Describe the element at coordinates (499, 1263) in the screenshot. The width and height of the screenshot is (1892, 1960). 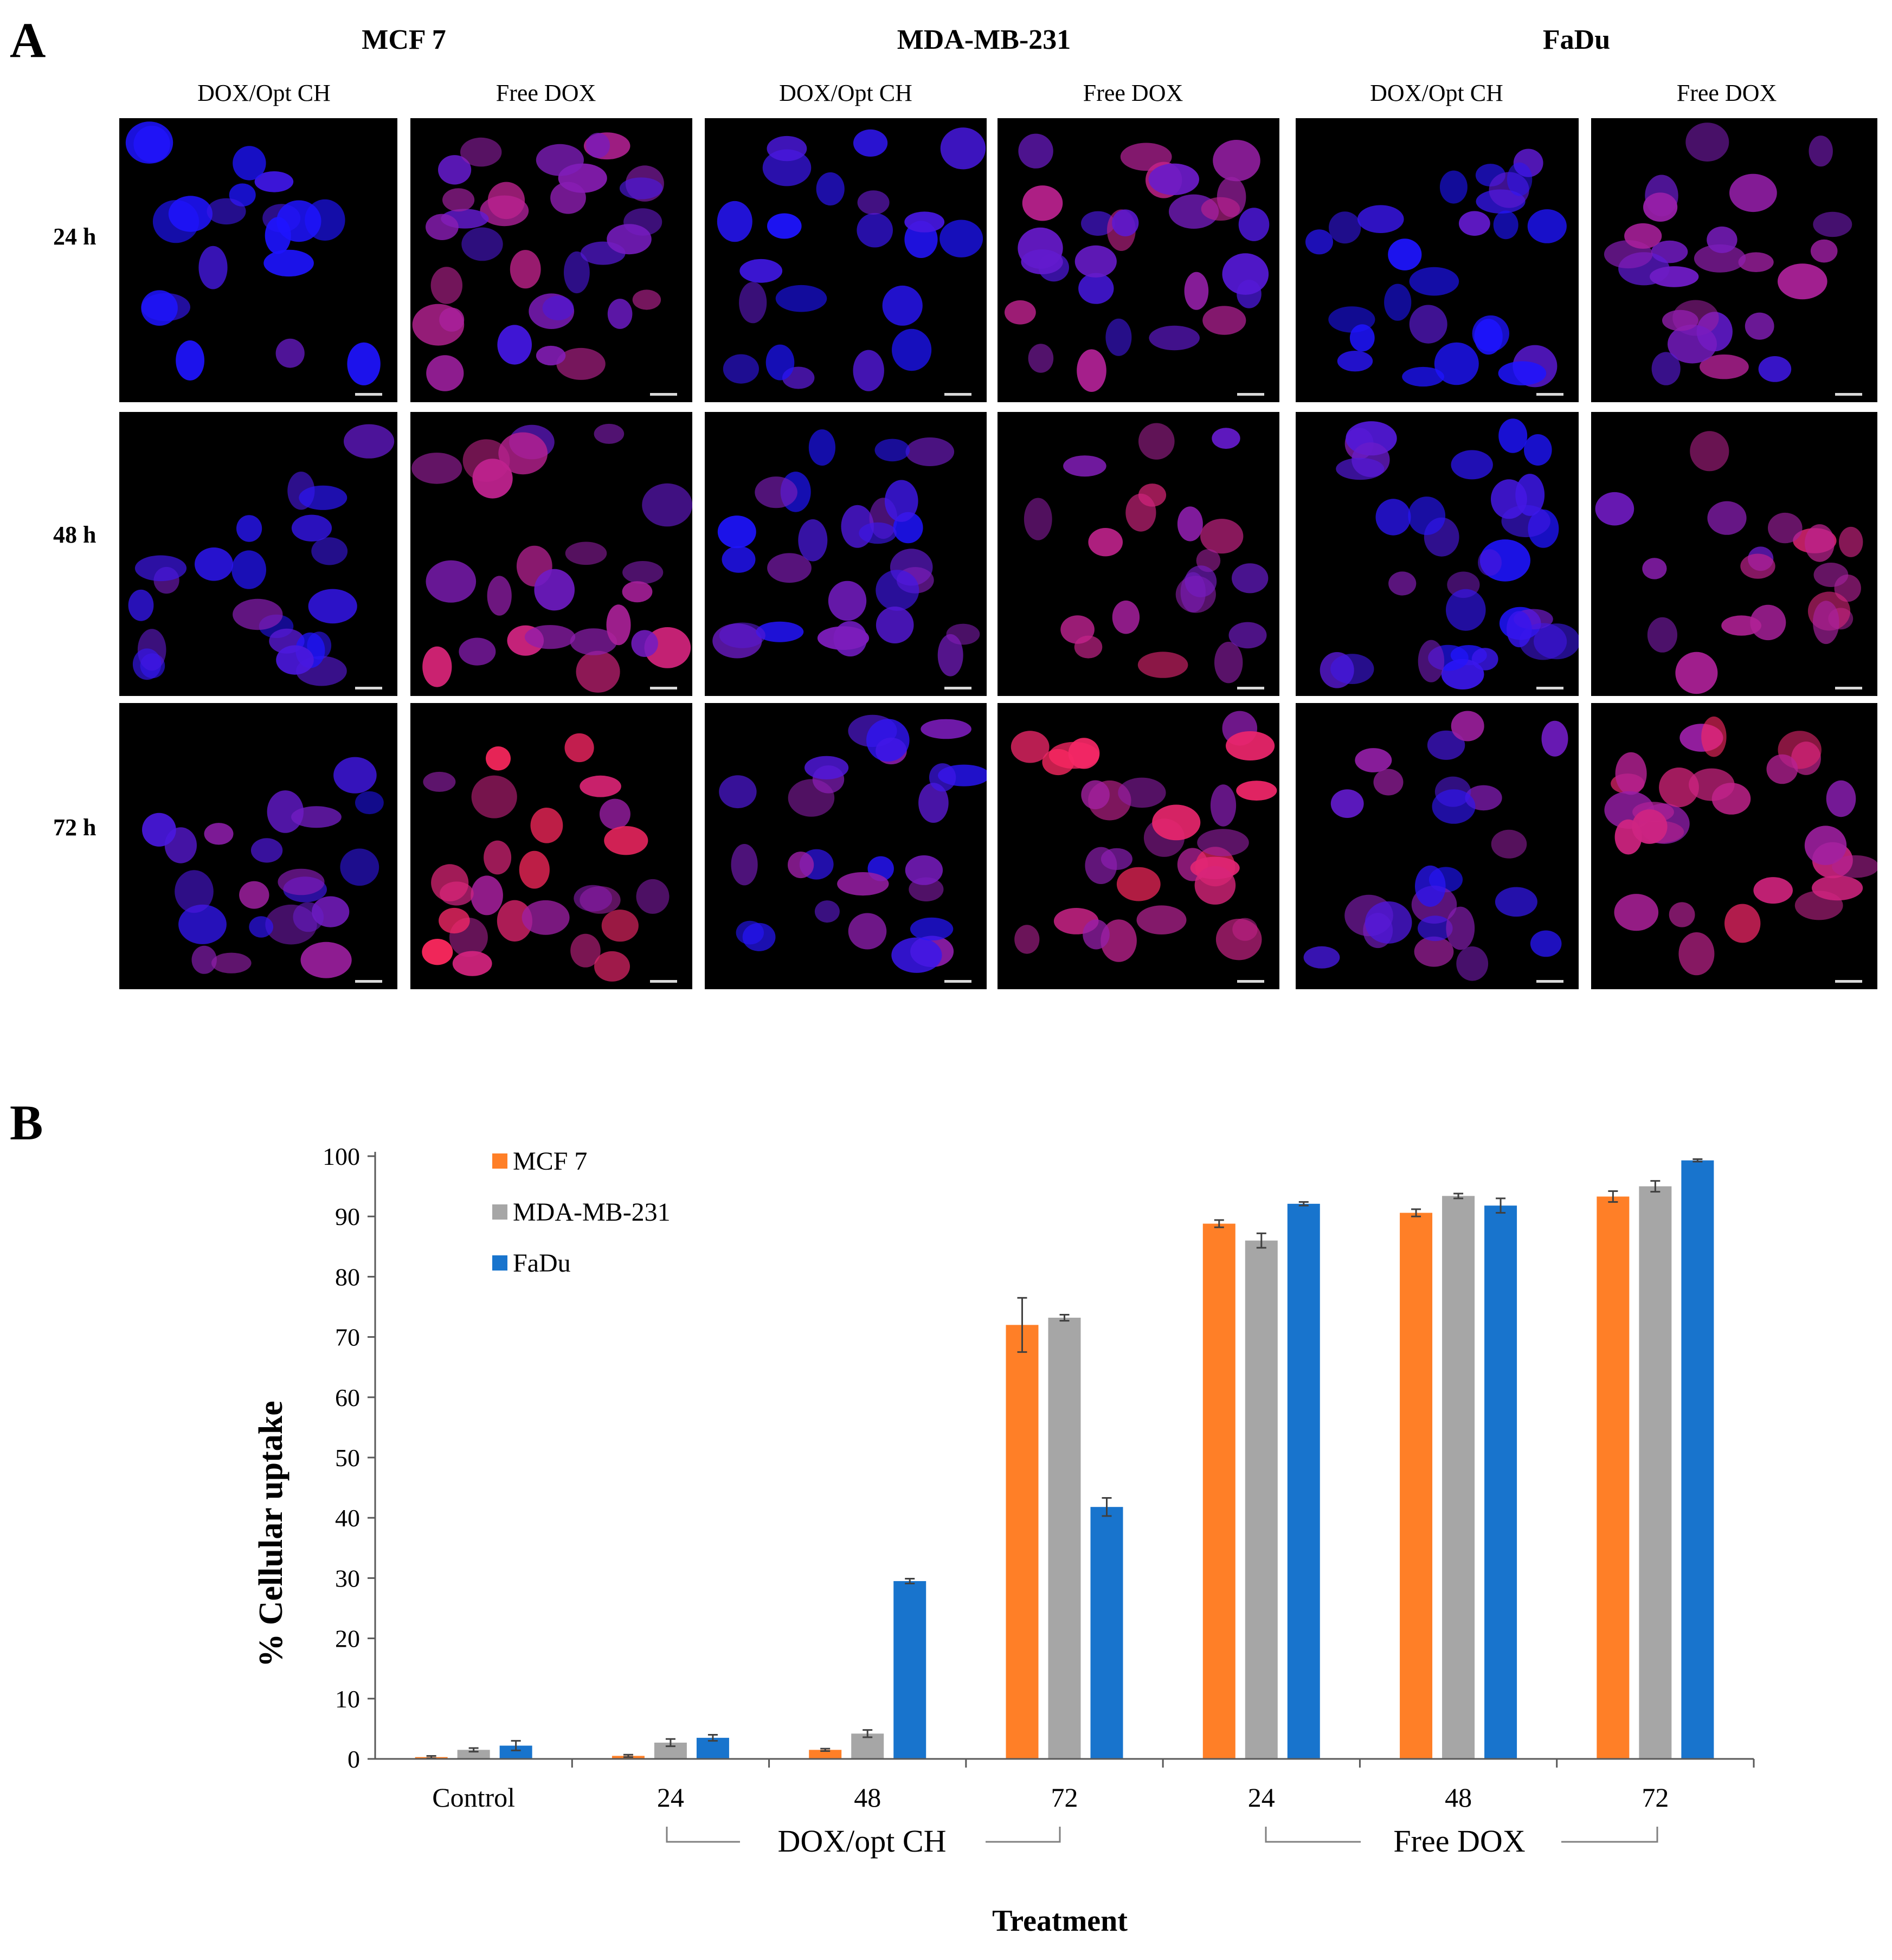
I see `legend-swatch-fadu` at that location.